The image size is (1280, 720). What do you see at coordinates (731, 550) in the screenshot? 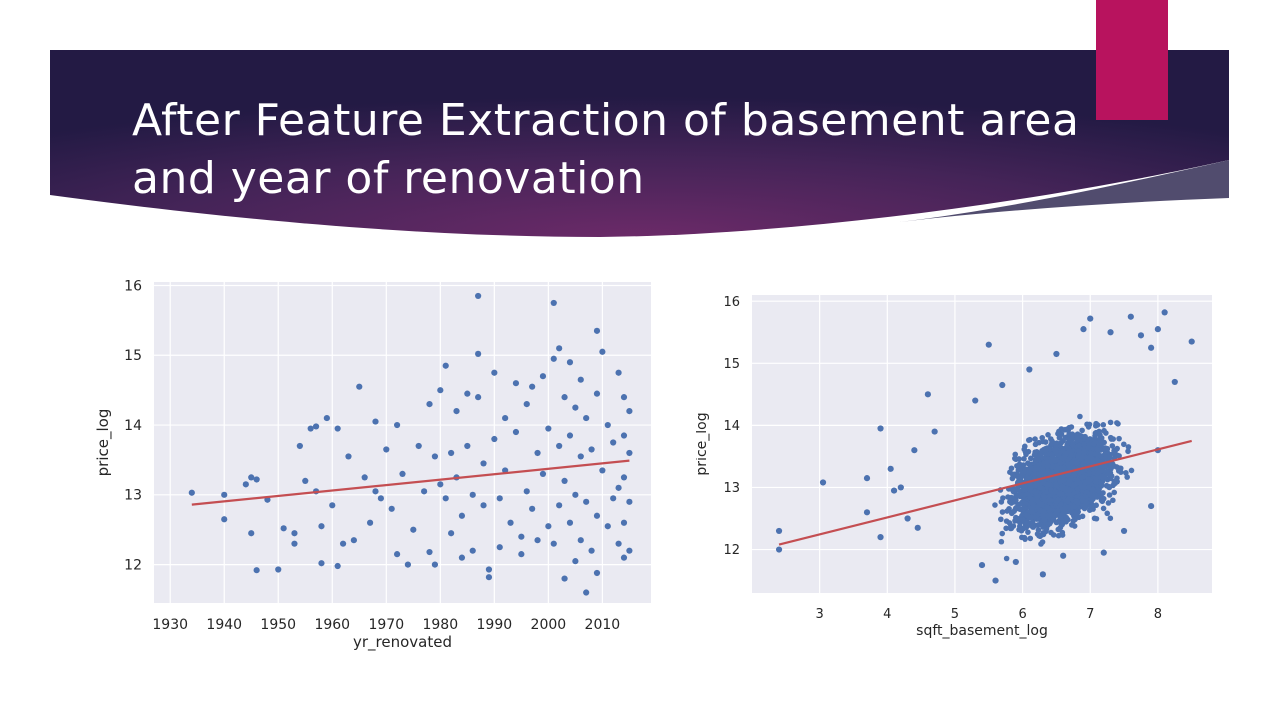
I see `chart-1-y-tick-label: 12` at bounding box center [731, 550].